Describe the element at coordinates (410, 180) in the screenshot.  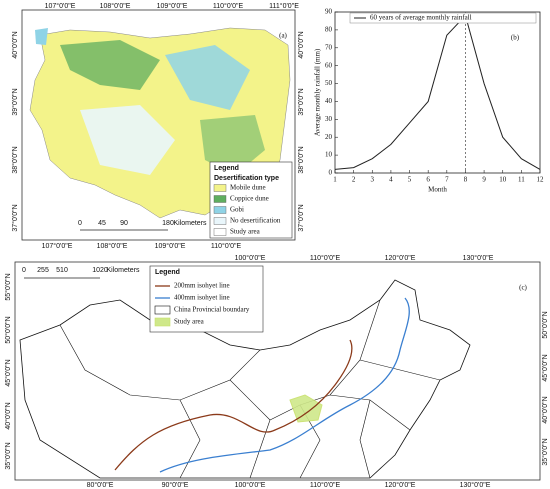
I see `x-tick-label: 5` at that location.